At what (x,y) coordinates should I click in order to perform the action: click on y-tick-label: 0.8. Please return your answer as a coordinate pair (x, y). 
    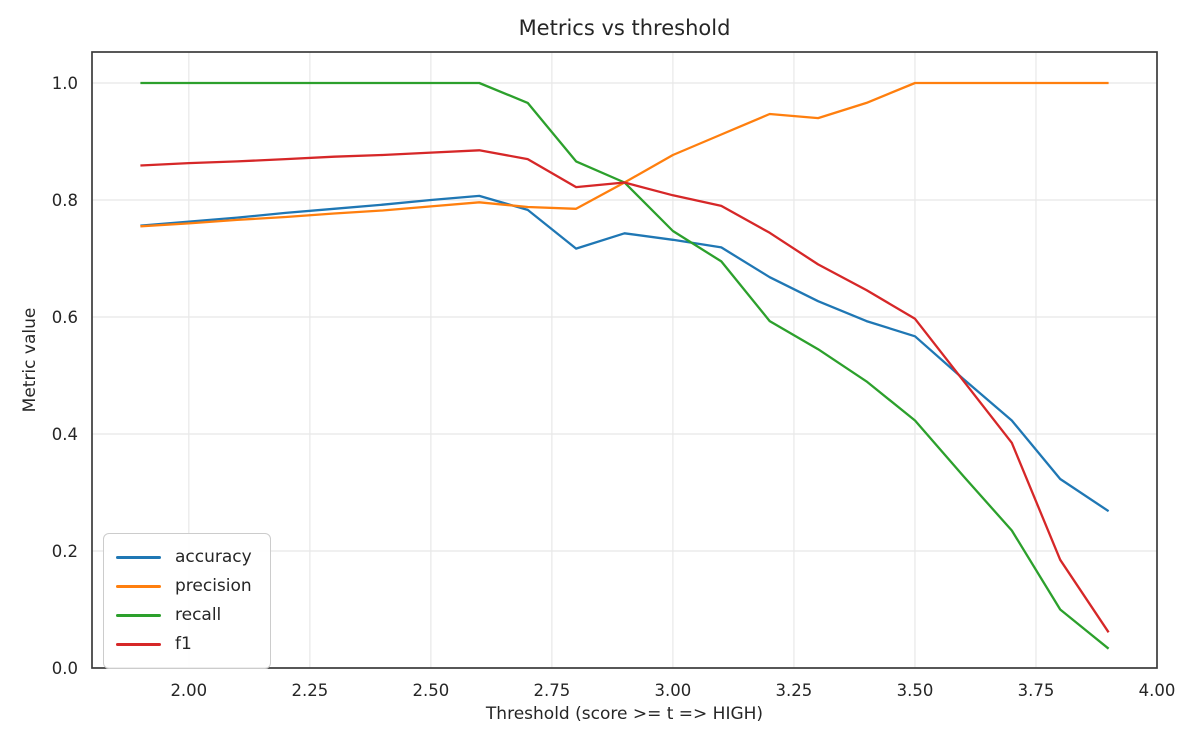
    Looking at the image, I should click on (65, 200).